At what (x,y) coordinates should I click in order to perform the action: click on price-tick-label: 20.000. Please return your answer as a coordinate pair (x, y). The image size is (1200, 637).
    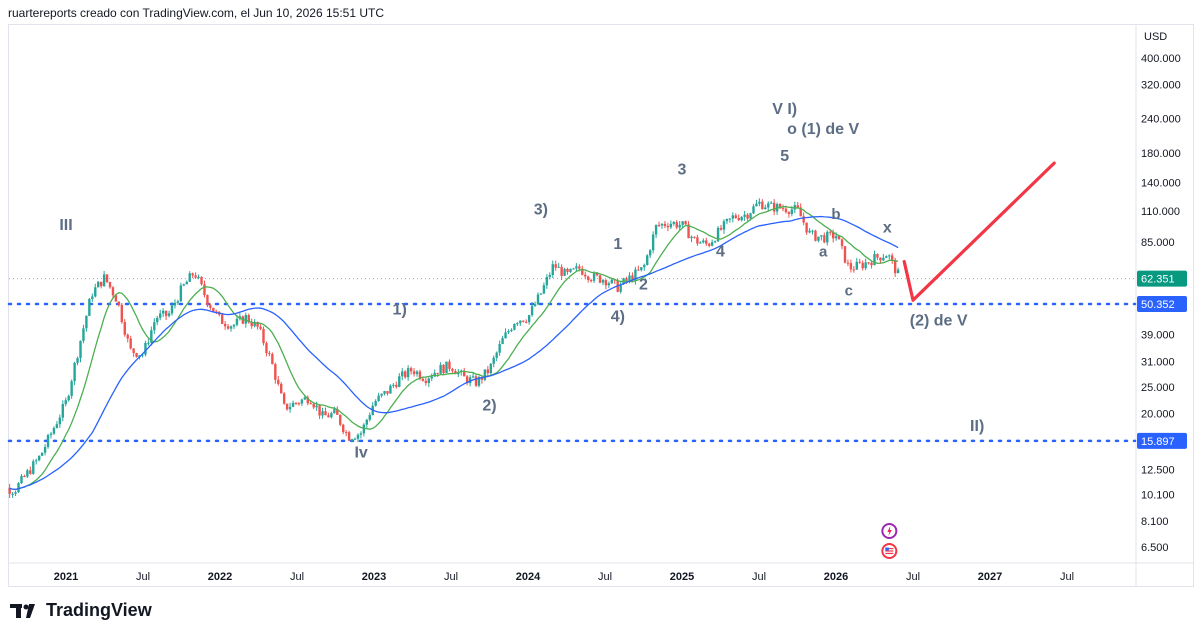
    Looking at the image, I should click on (1158, 415).